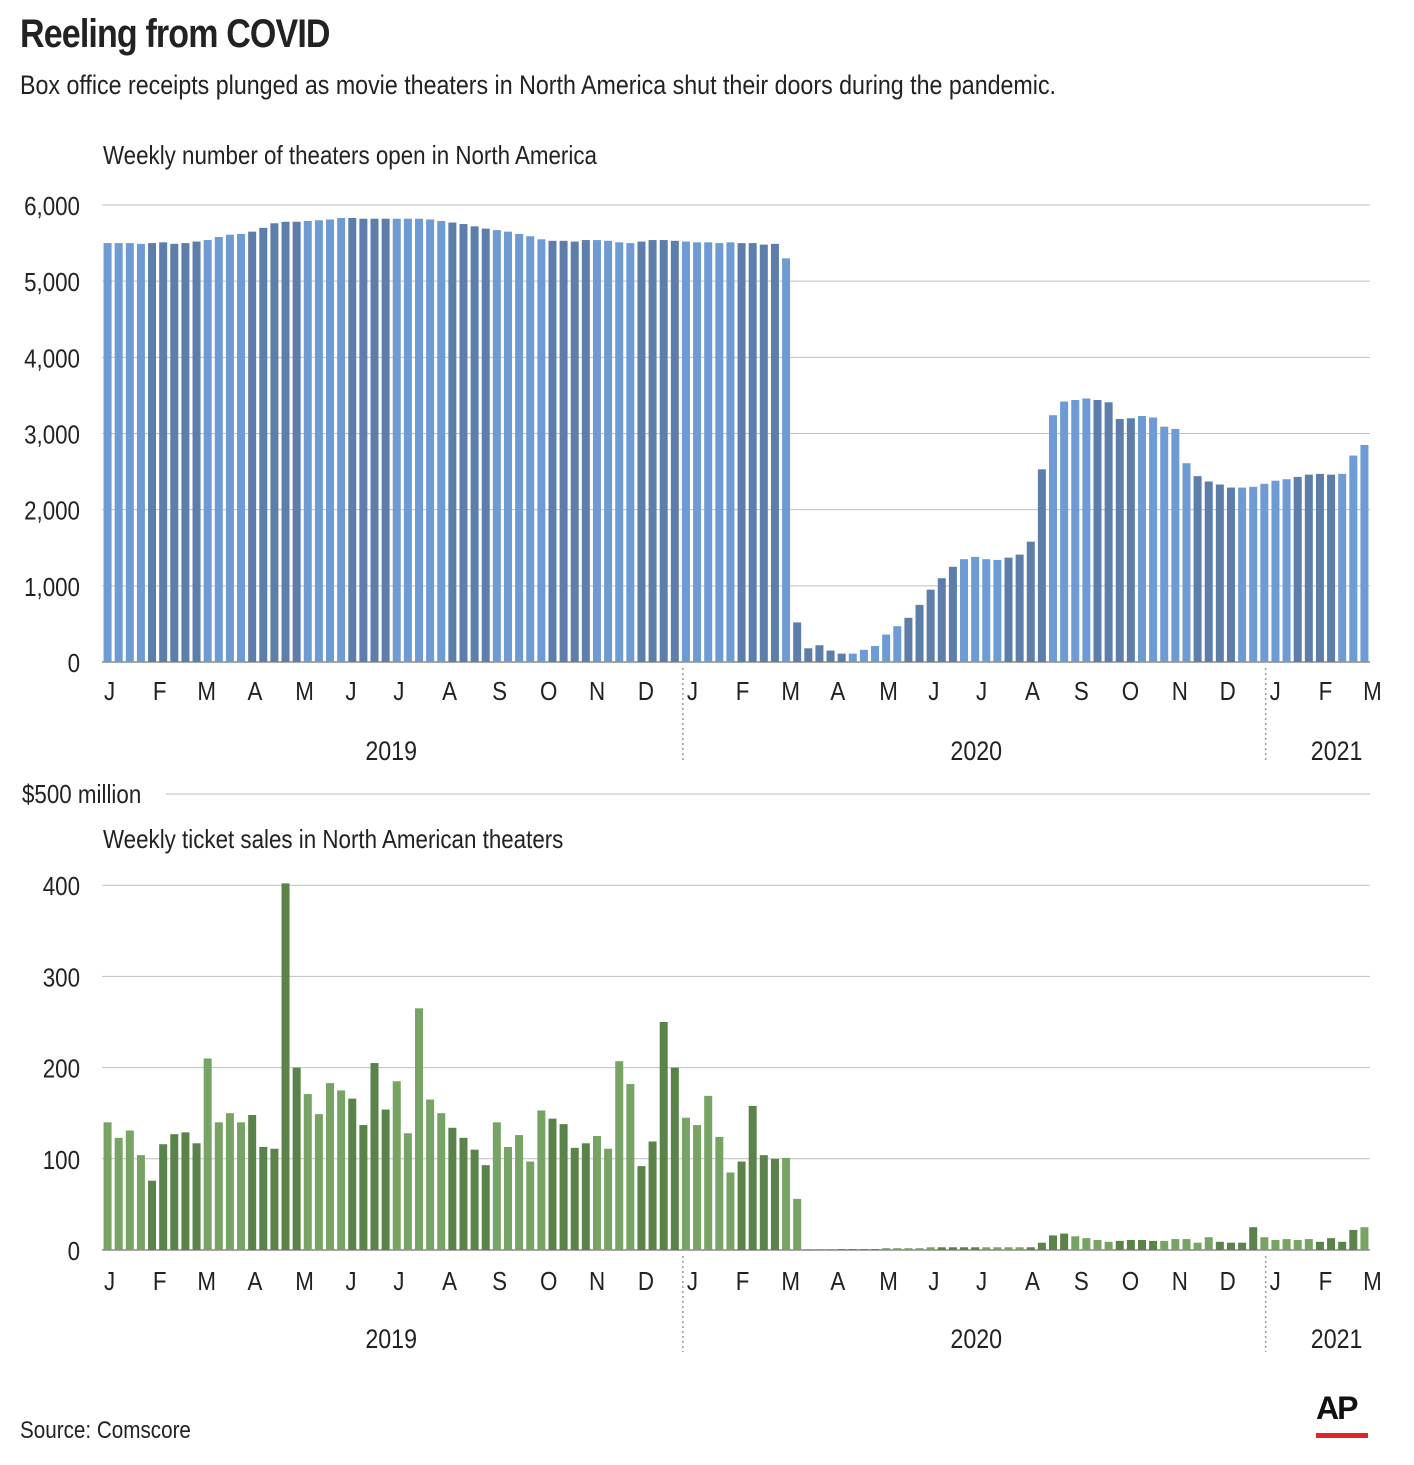 The width and height of the screenshot is (1414, 1465). I want to click on sales-ytick-label: 400, so click(61, 887).